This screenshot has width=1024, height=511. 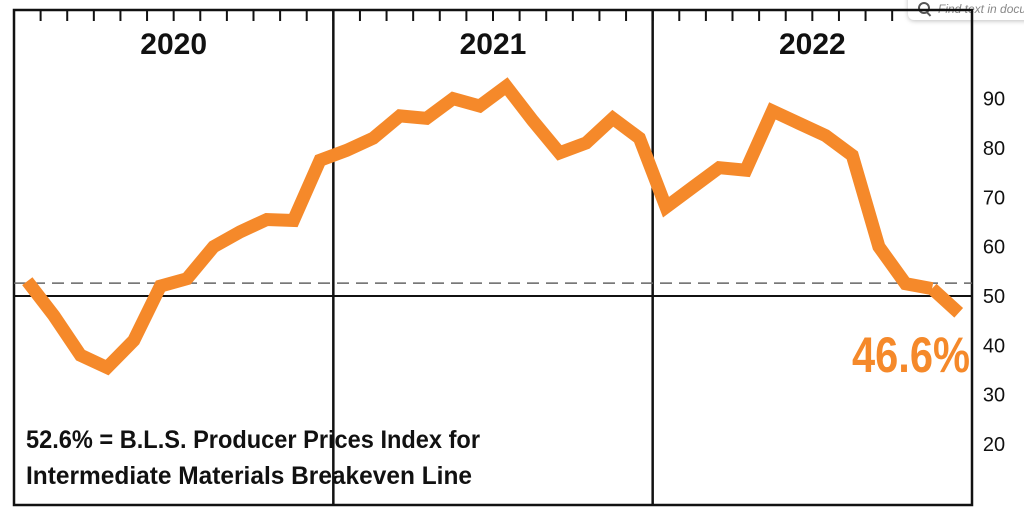 I want to click on y-tick-label: 30, so click(x=994, y=396).